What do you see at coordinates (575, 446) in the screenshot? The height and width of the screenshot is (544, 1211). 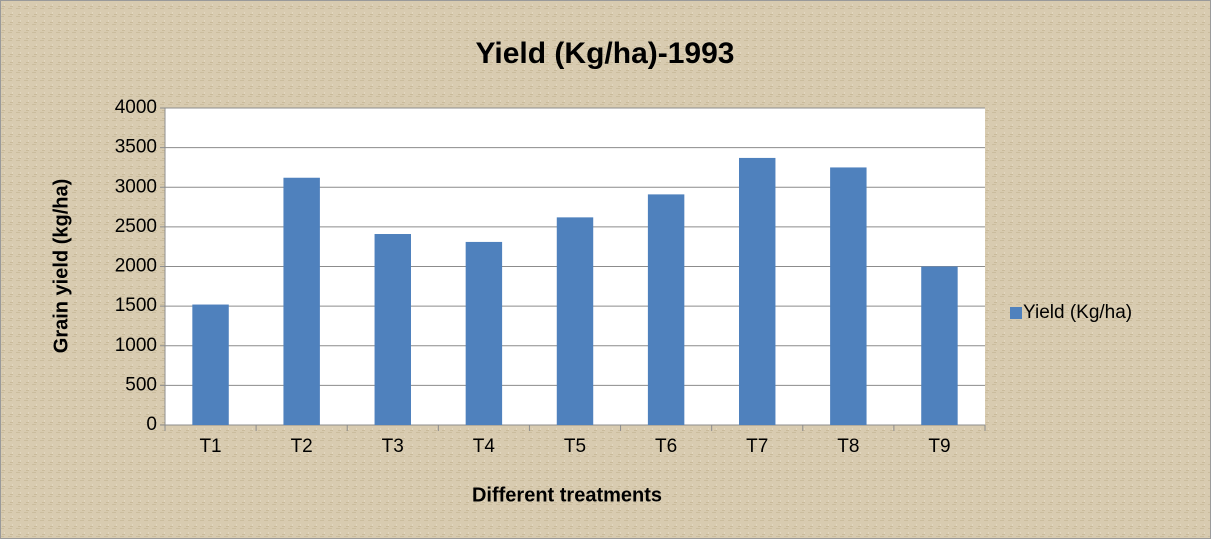 I see `x-tick-label: T5` at bounding box center [575, 446].